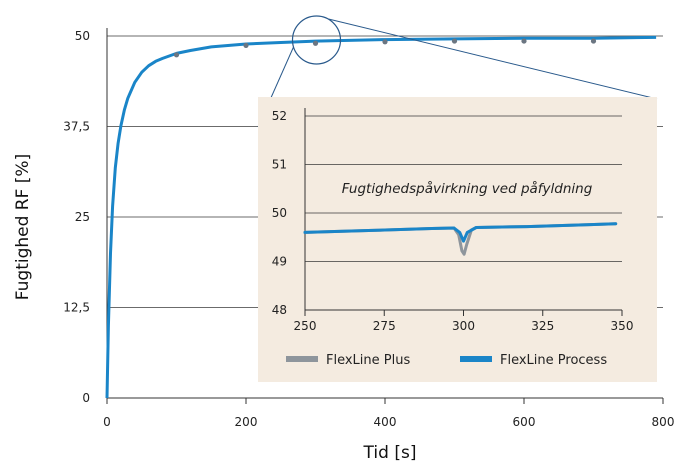 Image resolution: width=683 pixels, height=464 pixels. What do you see at coordinates (246, 422) in the screenshot?
I see `main-x-tick-label: 200` at bounding box center [246, 422].